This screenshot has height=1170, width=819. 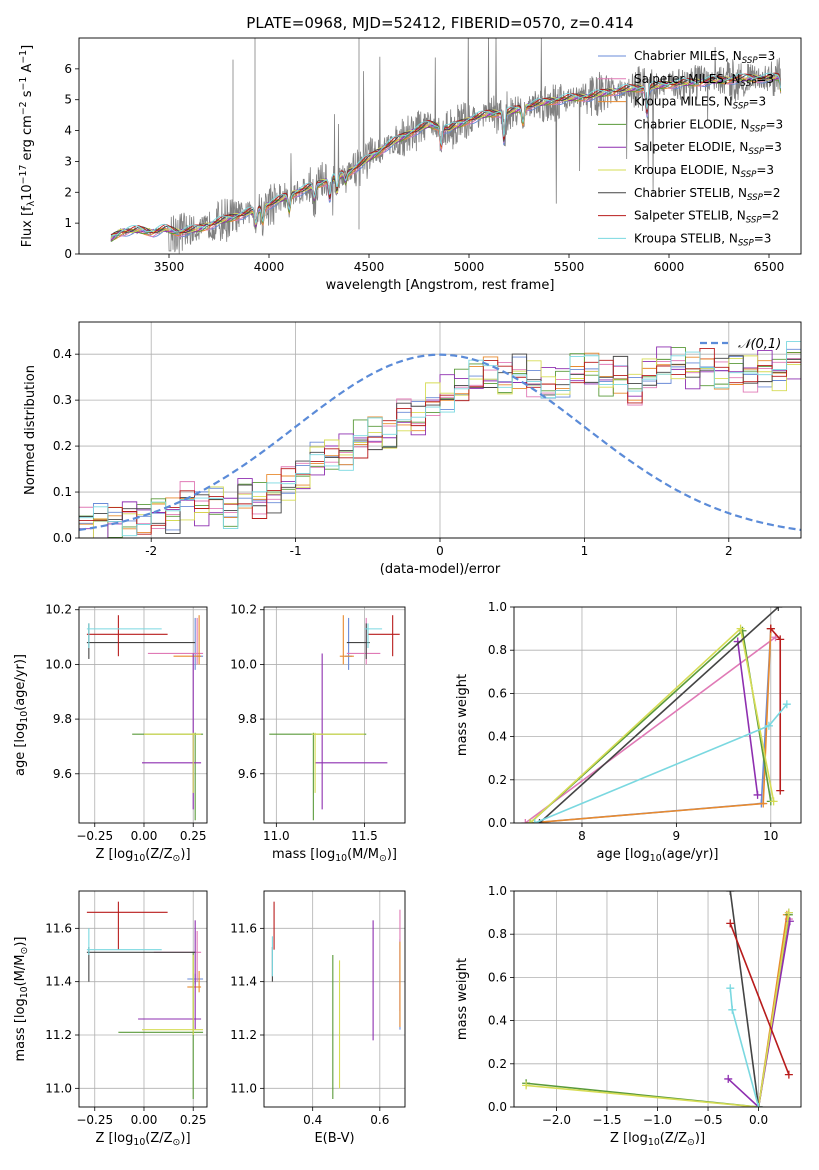 I want to click on x-tick-label: 4000, so click(x=269, y=267).